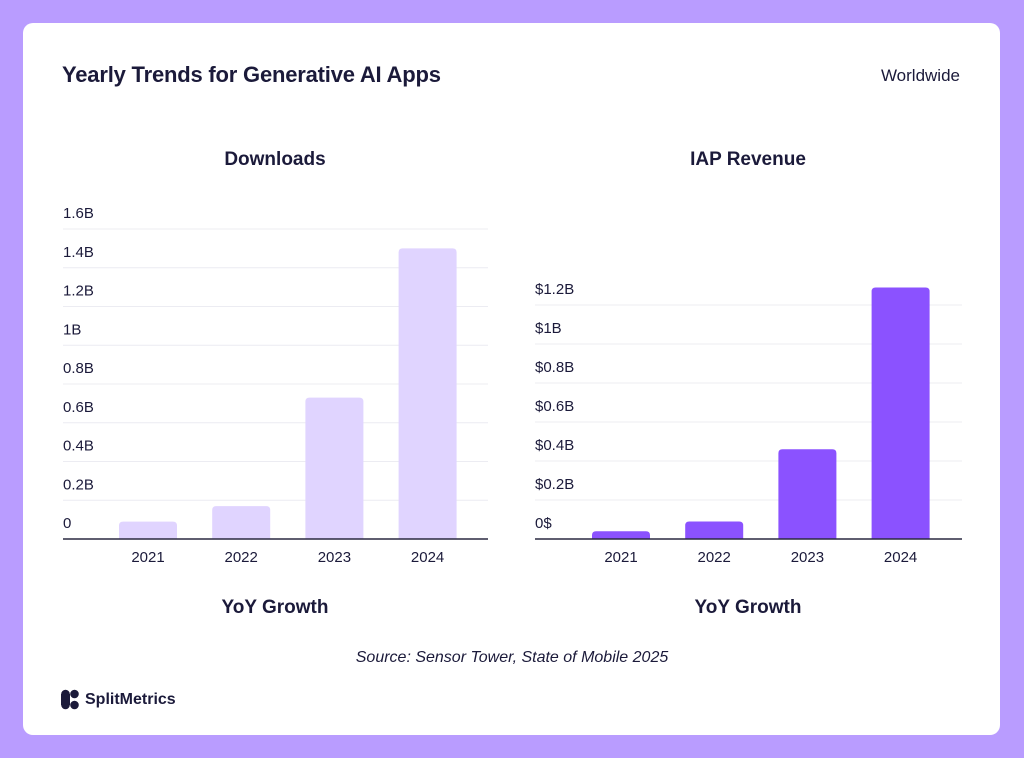 This screenshot has height=758, width=1024. I want to click on y-tick-label: 1.4B, so click(78, 252).